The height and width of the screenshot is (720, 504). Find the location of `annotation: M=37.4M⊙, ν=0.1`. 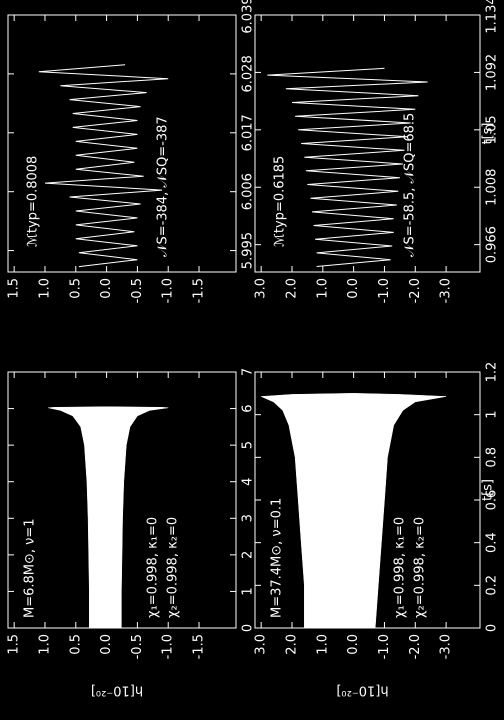

annotation: M=37.4M⊙, ν=0.1 is located at coordinates (277, 558).